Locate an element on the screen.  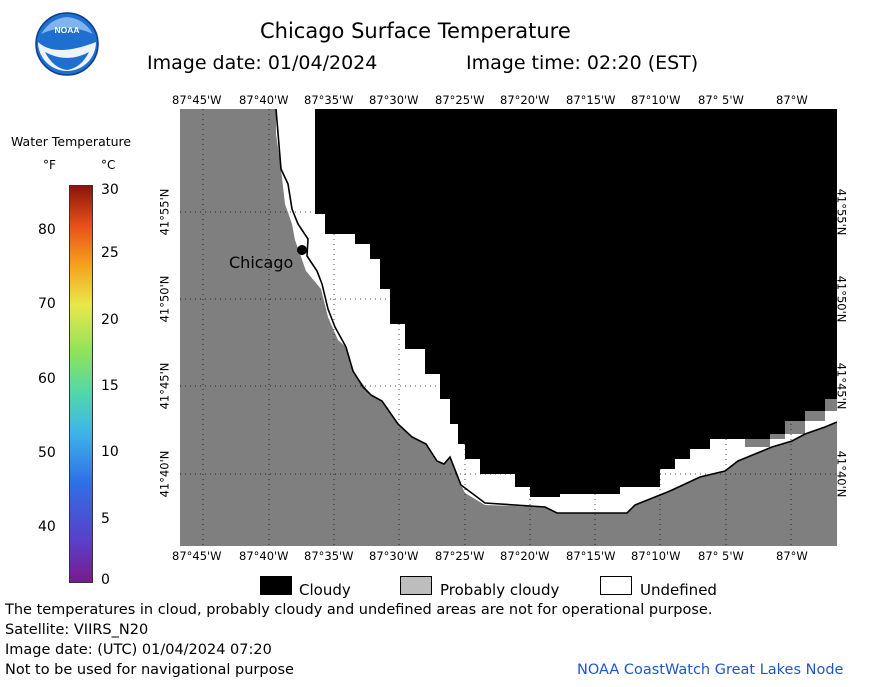
lat-right-1: 41°55'N is located at coordinates (841, 212).